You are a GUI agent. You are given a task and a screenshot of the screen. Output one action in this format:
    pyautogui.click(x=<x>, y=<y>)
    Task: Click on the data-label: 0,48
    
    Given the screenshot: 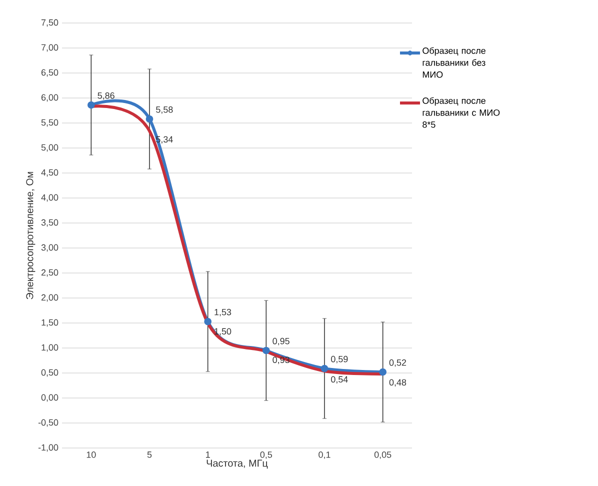 What is the action you would take?
    pyautogui.click(x=397, y=383)
    